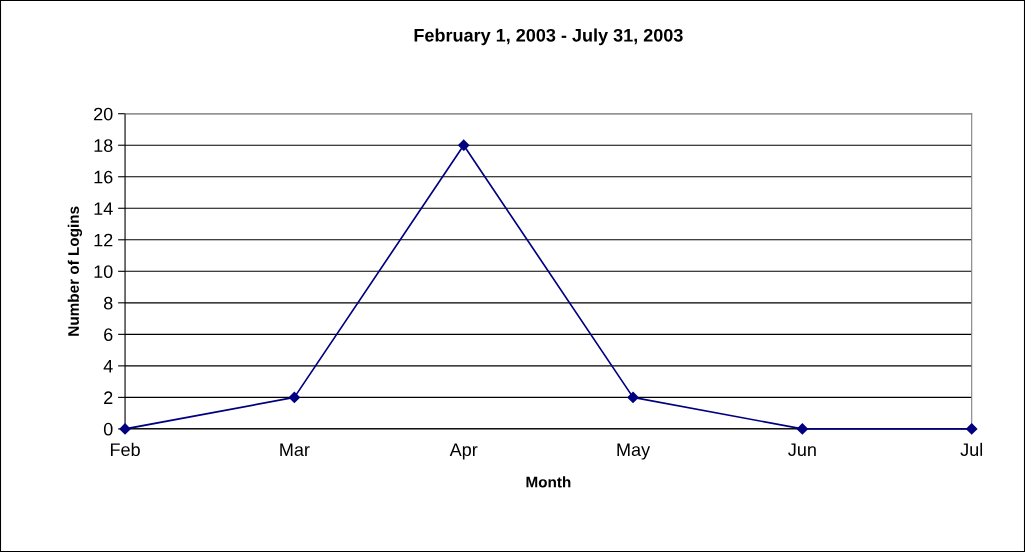 The height and width of the screenshot is (552, 1025). I want to click on x-tick-label: Mar, so click(295, 450).